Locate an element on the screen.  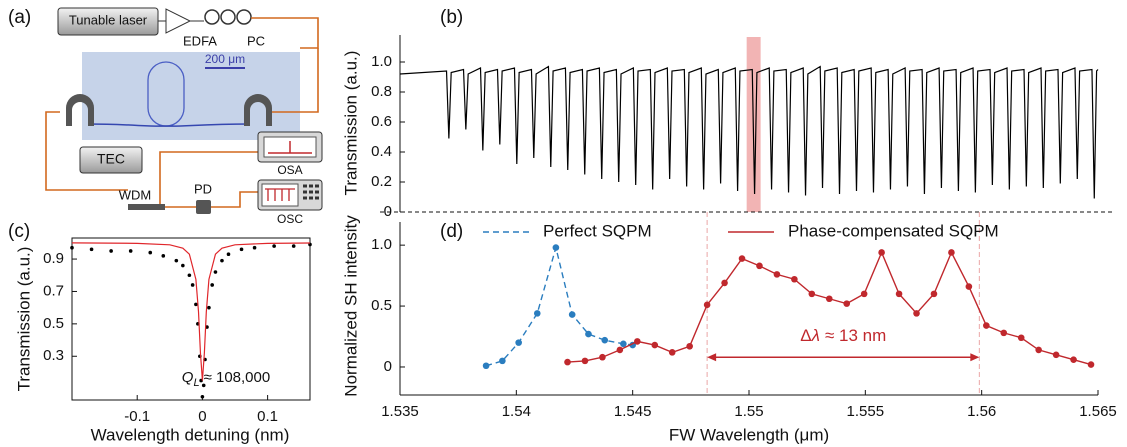
tec-box is located at coordinates (111, 160).